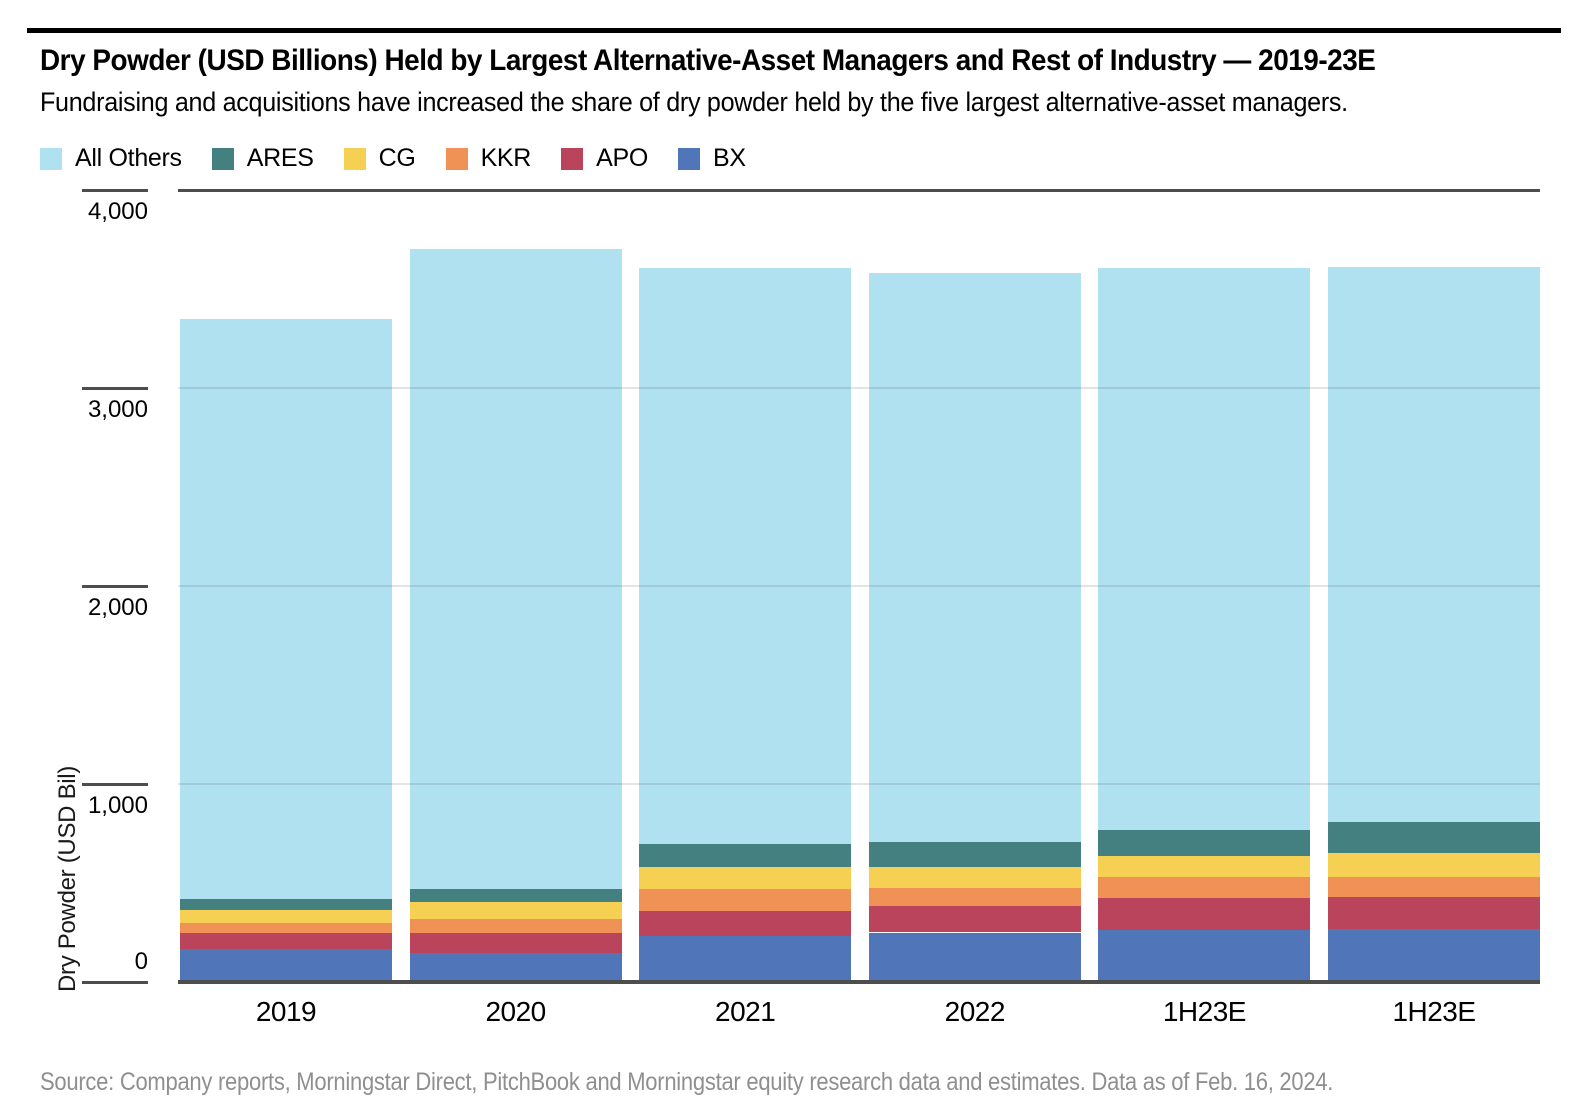 The height and width of the screenshot is (1120, 1588). Describe the element at coordinates (688, 158) in the screenshot. I see `legend-swatch-bx` at that location.